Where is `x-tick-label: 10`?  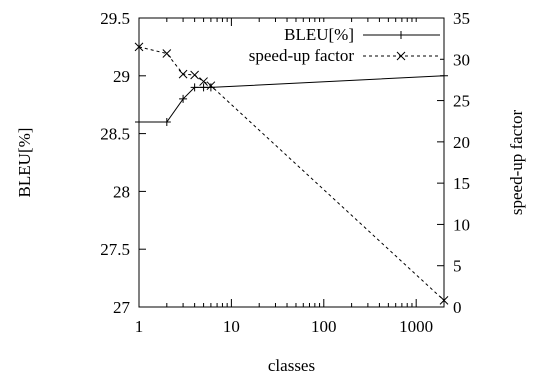
x-tick-label: 10 is located at coordinates (231, 326).